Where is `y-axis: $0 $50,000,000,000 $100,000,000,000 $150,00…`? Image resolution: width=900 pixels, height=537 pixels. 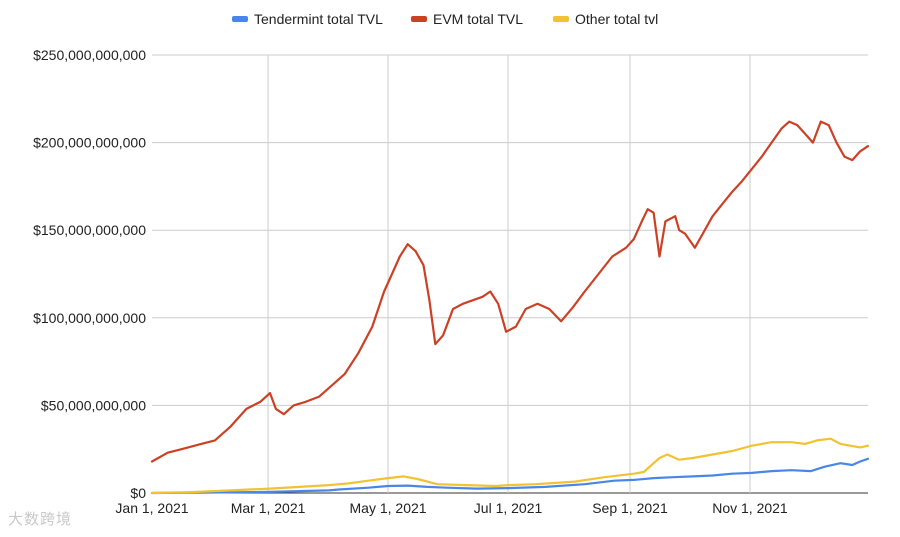 y-axis: $0 $50,000,000,000 $100,000,000,000 $150,00… is located at coordinates (89, 274).